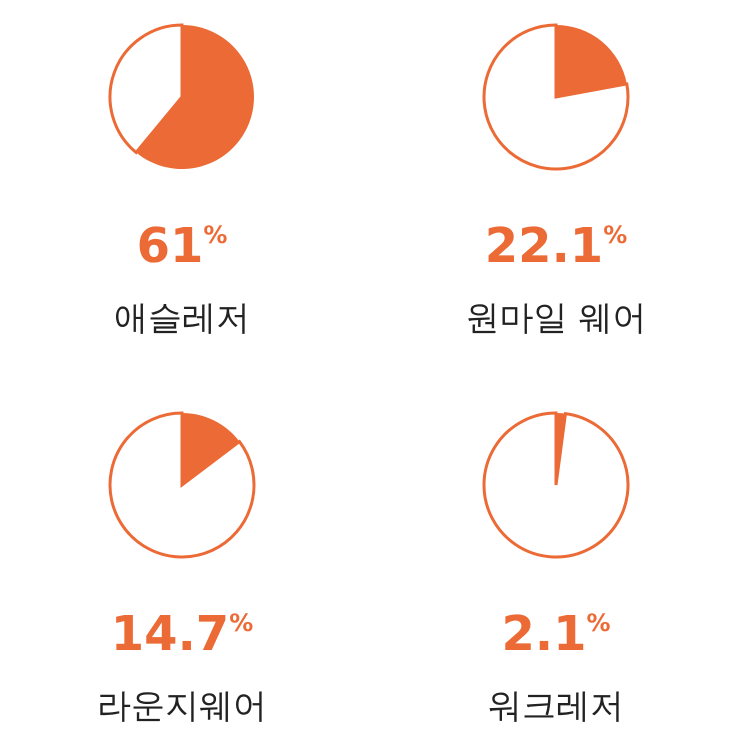 Image resolution: width=740 pixels, height=740 pixels. What do you see at coordinates (182, 246) in the screenshot?
I see `text: 61$^{%}$` at bounding box center [182, 246].